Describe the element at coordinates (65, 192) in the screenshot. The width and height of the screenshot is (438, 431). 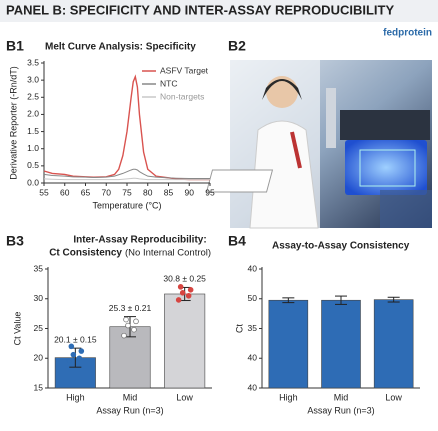
I see `x-tick-label: 60` at that location.